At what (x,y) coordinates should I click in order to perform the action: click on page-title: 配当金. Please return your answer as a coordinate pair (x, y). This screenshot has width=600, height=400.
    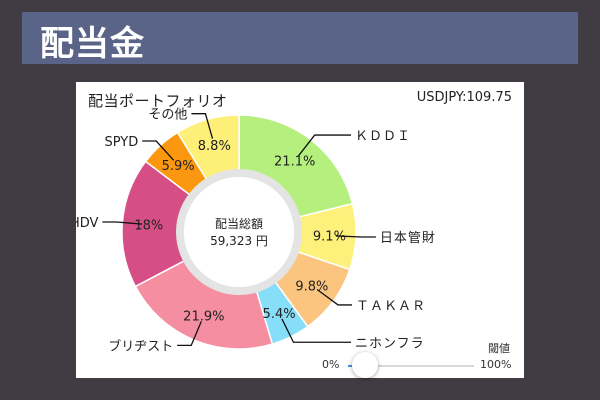
    Looking at the image, I should click on (92, 44).